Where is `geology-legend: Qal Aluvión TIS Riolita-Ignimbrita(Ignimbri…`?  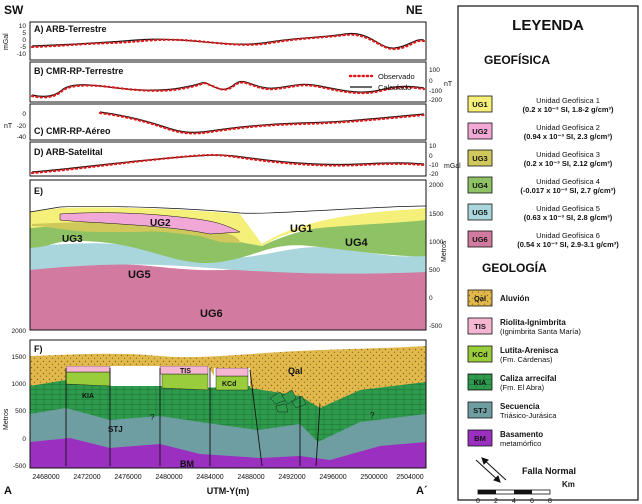
geology-legend: Qal Aluvión TIS Riolita-Ignimbrita(Ignimbri… is located at coordinates (524, 368).